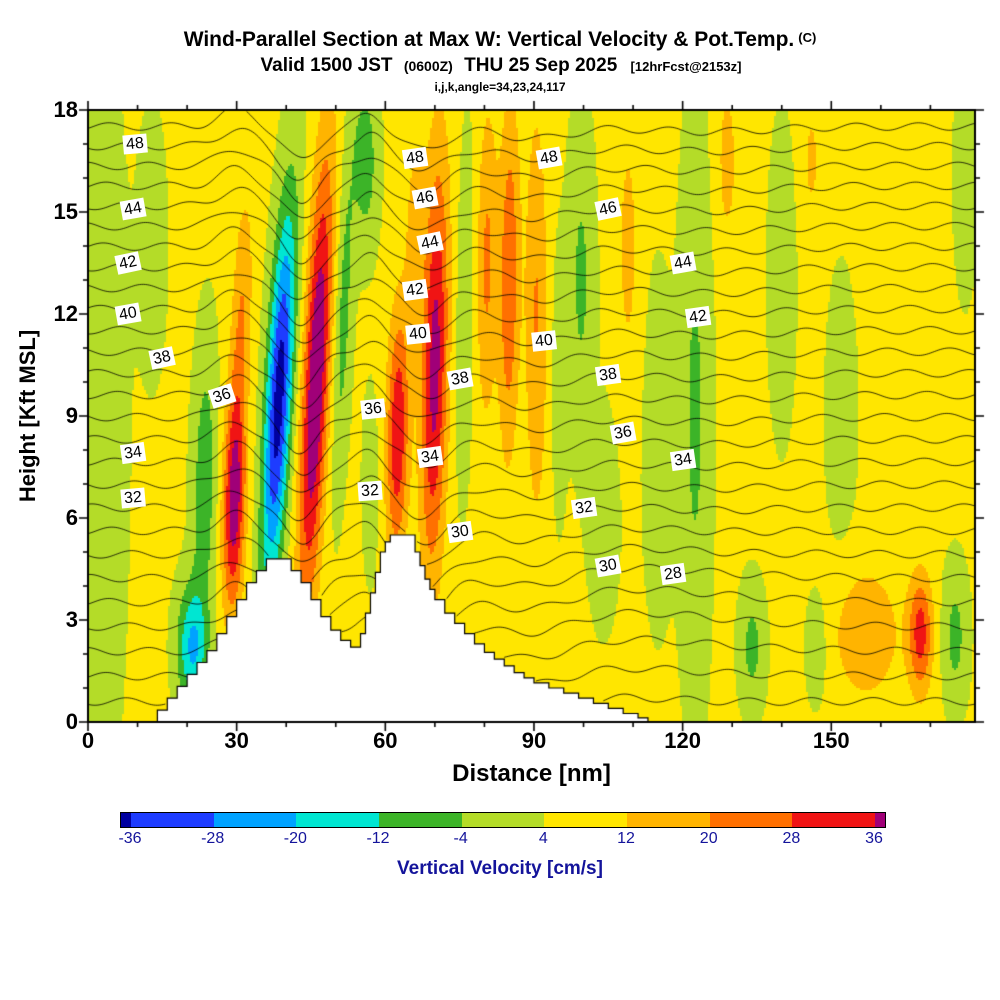 The width and height of the screenshot is (1000, 1000). Describe the element at coordinates (236, 740) in the screenshot. I see `x-tick-label: 30` at that location.